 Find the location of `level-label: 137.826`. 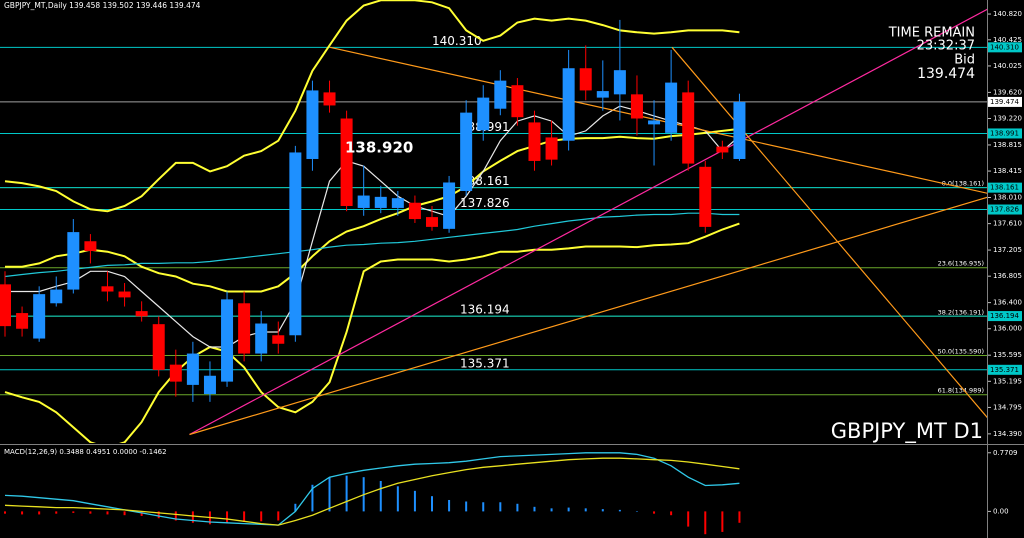

level-label: 137.826 is located at coordinates (485, 203).